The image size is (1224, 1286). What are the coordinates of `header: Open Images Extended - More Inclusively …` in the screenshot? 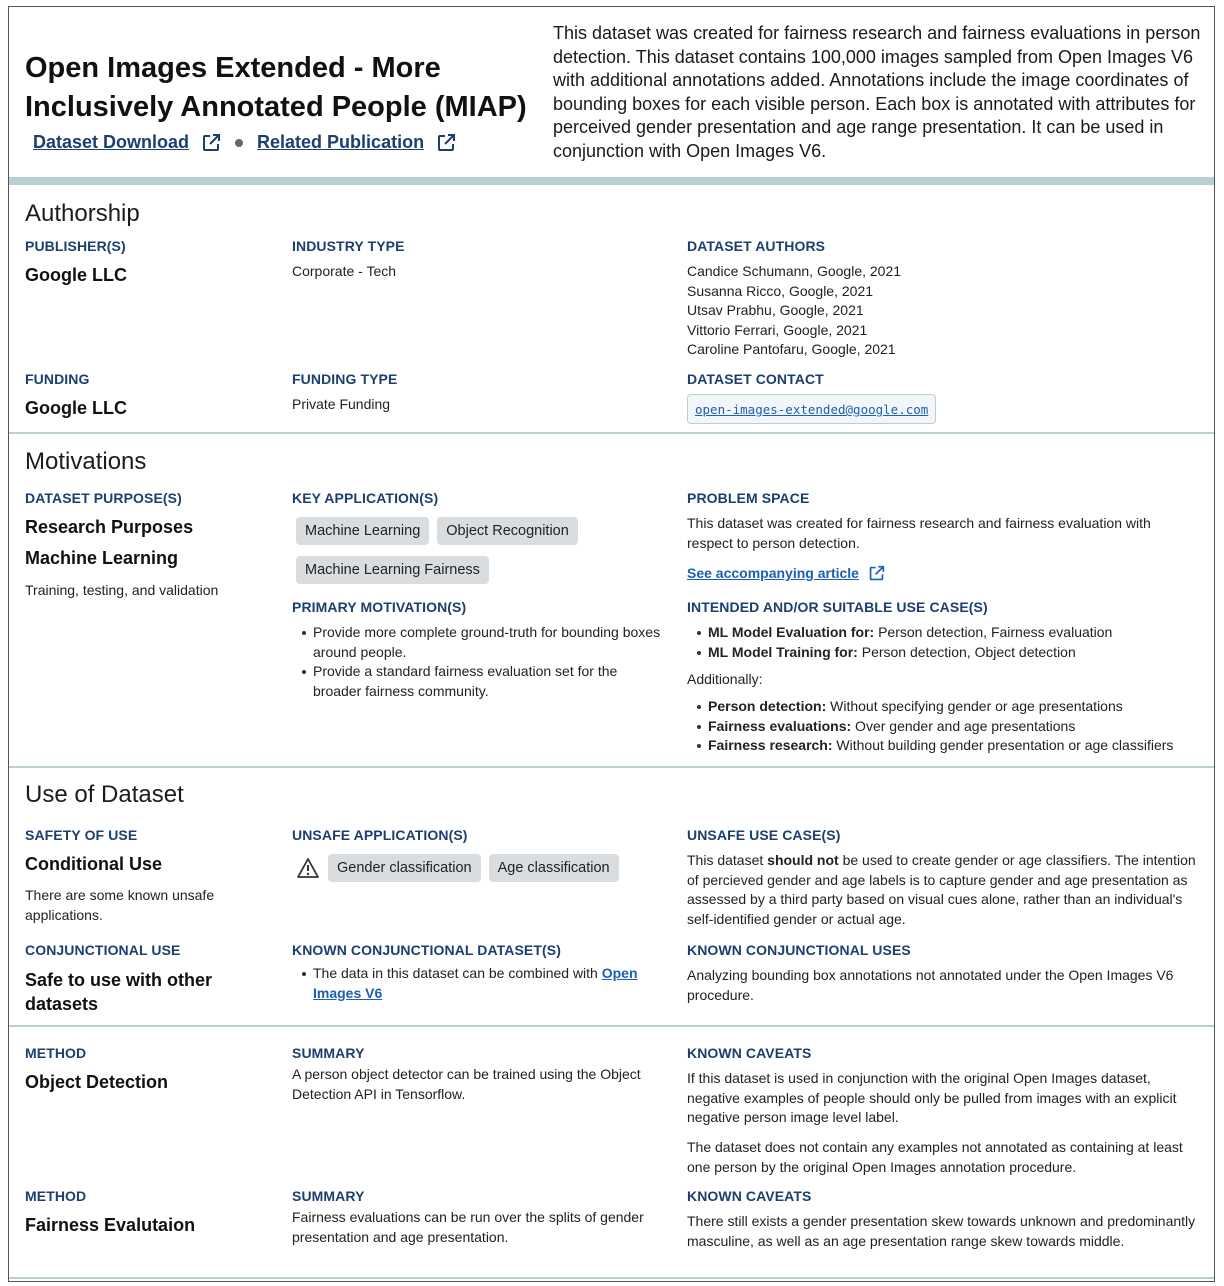 It's located at (611, 92).